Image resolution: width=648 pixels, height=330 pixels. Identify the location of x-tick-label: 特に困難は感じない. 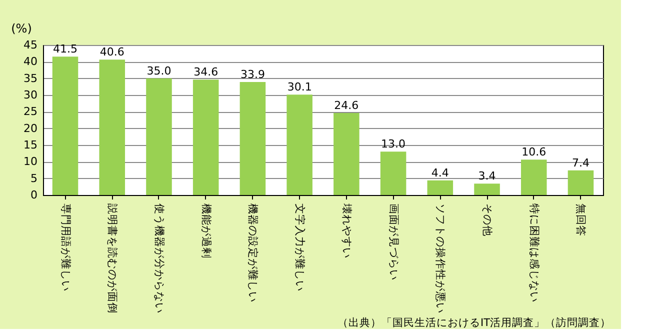
(534, 253).